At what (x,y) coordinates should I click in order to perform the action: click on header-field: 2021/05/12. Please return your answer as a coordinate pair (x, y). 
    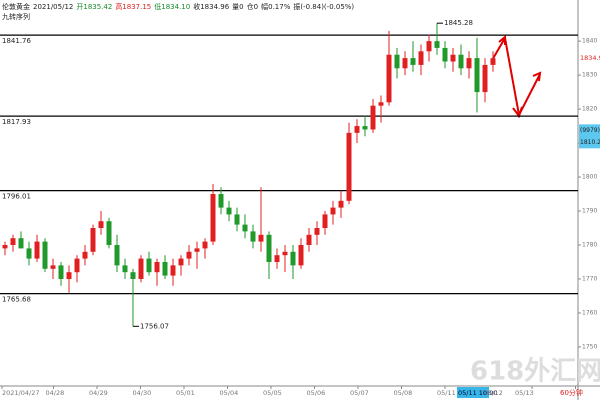
    Looking at the image, I should click on (53, 7).